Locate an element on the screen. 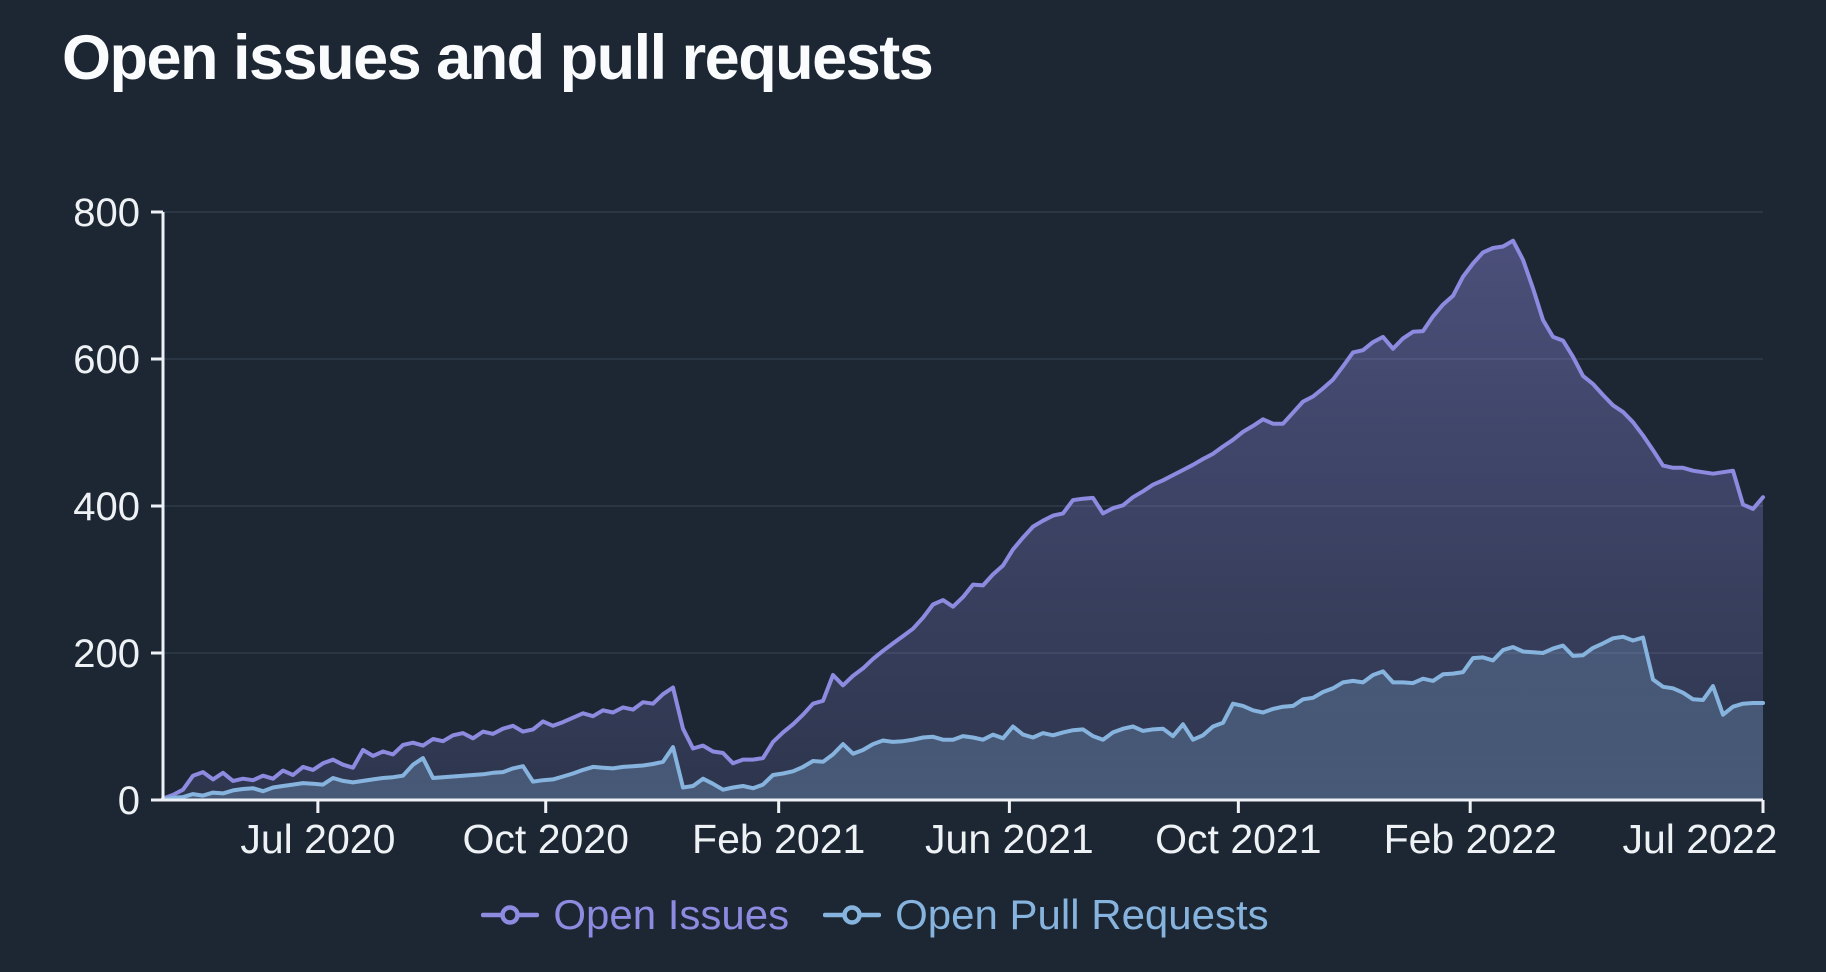 Image resolution: width=1826 pixels, height=972 pixels. x-axis-label-jun-2021: Jun 2021 is located at coordinates (1009, 839).